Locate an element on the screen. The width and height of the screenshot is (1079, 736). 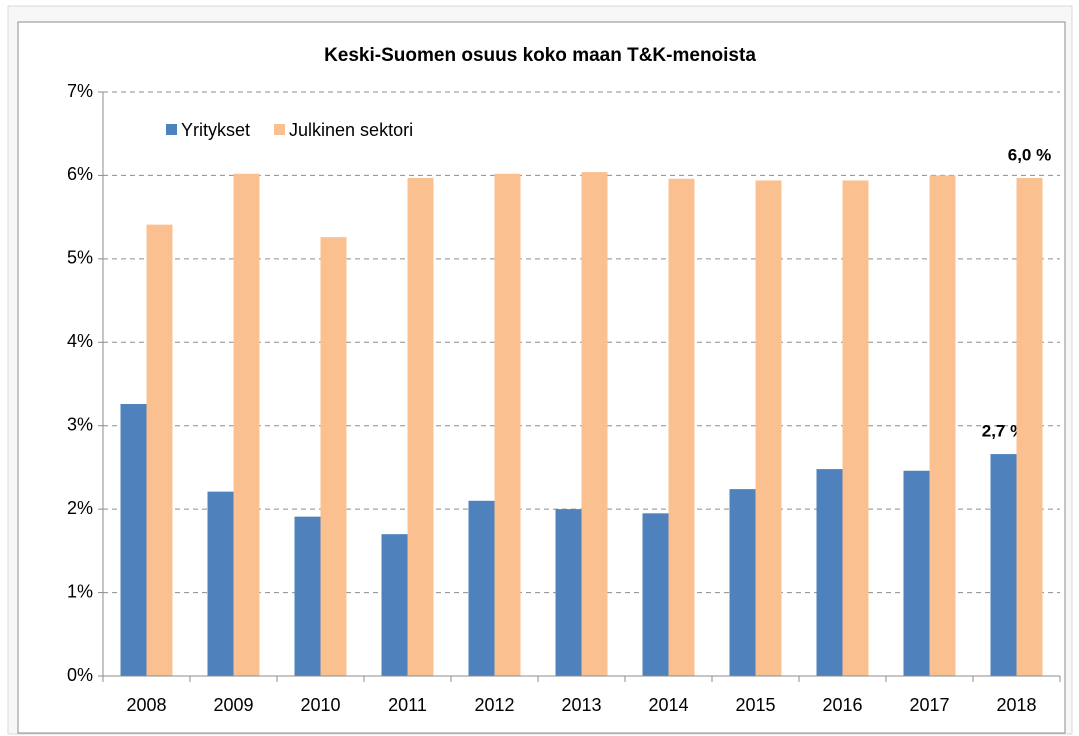
legend-label: Yritykset is located at coordinates (215, 130).